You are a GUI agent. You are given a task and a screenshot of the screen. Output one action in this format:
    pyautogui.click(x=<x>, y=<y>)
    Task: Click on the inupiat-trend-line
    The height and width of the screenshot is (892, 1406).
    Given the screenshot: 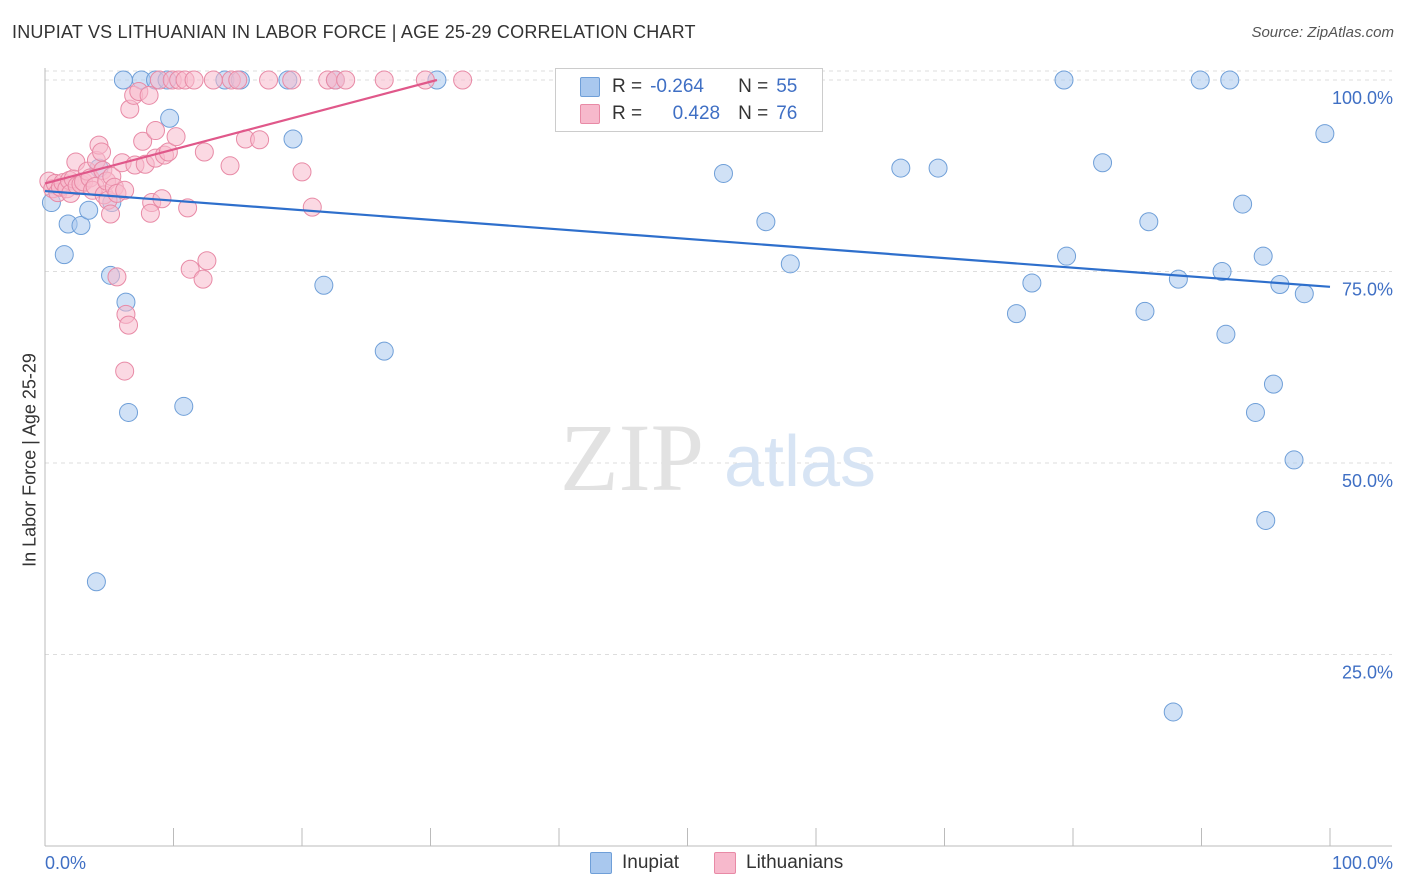 What is the action you would take?
    pyautogui.click(x=687, y=238)
    